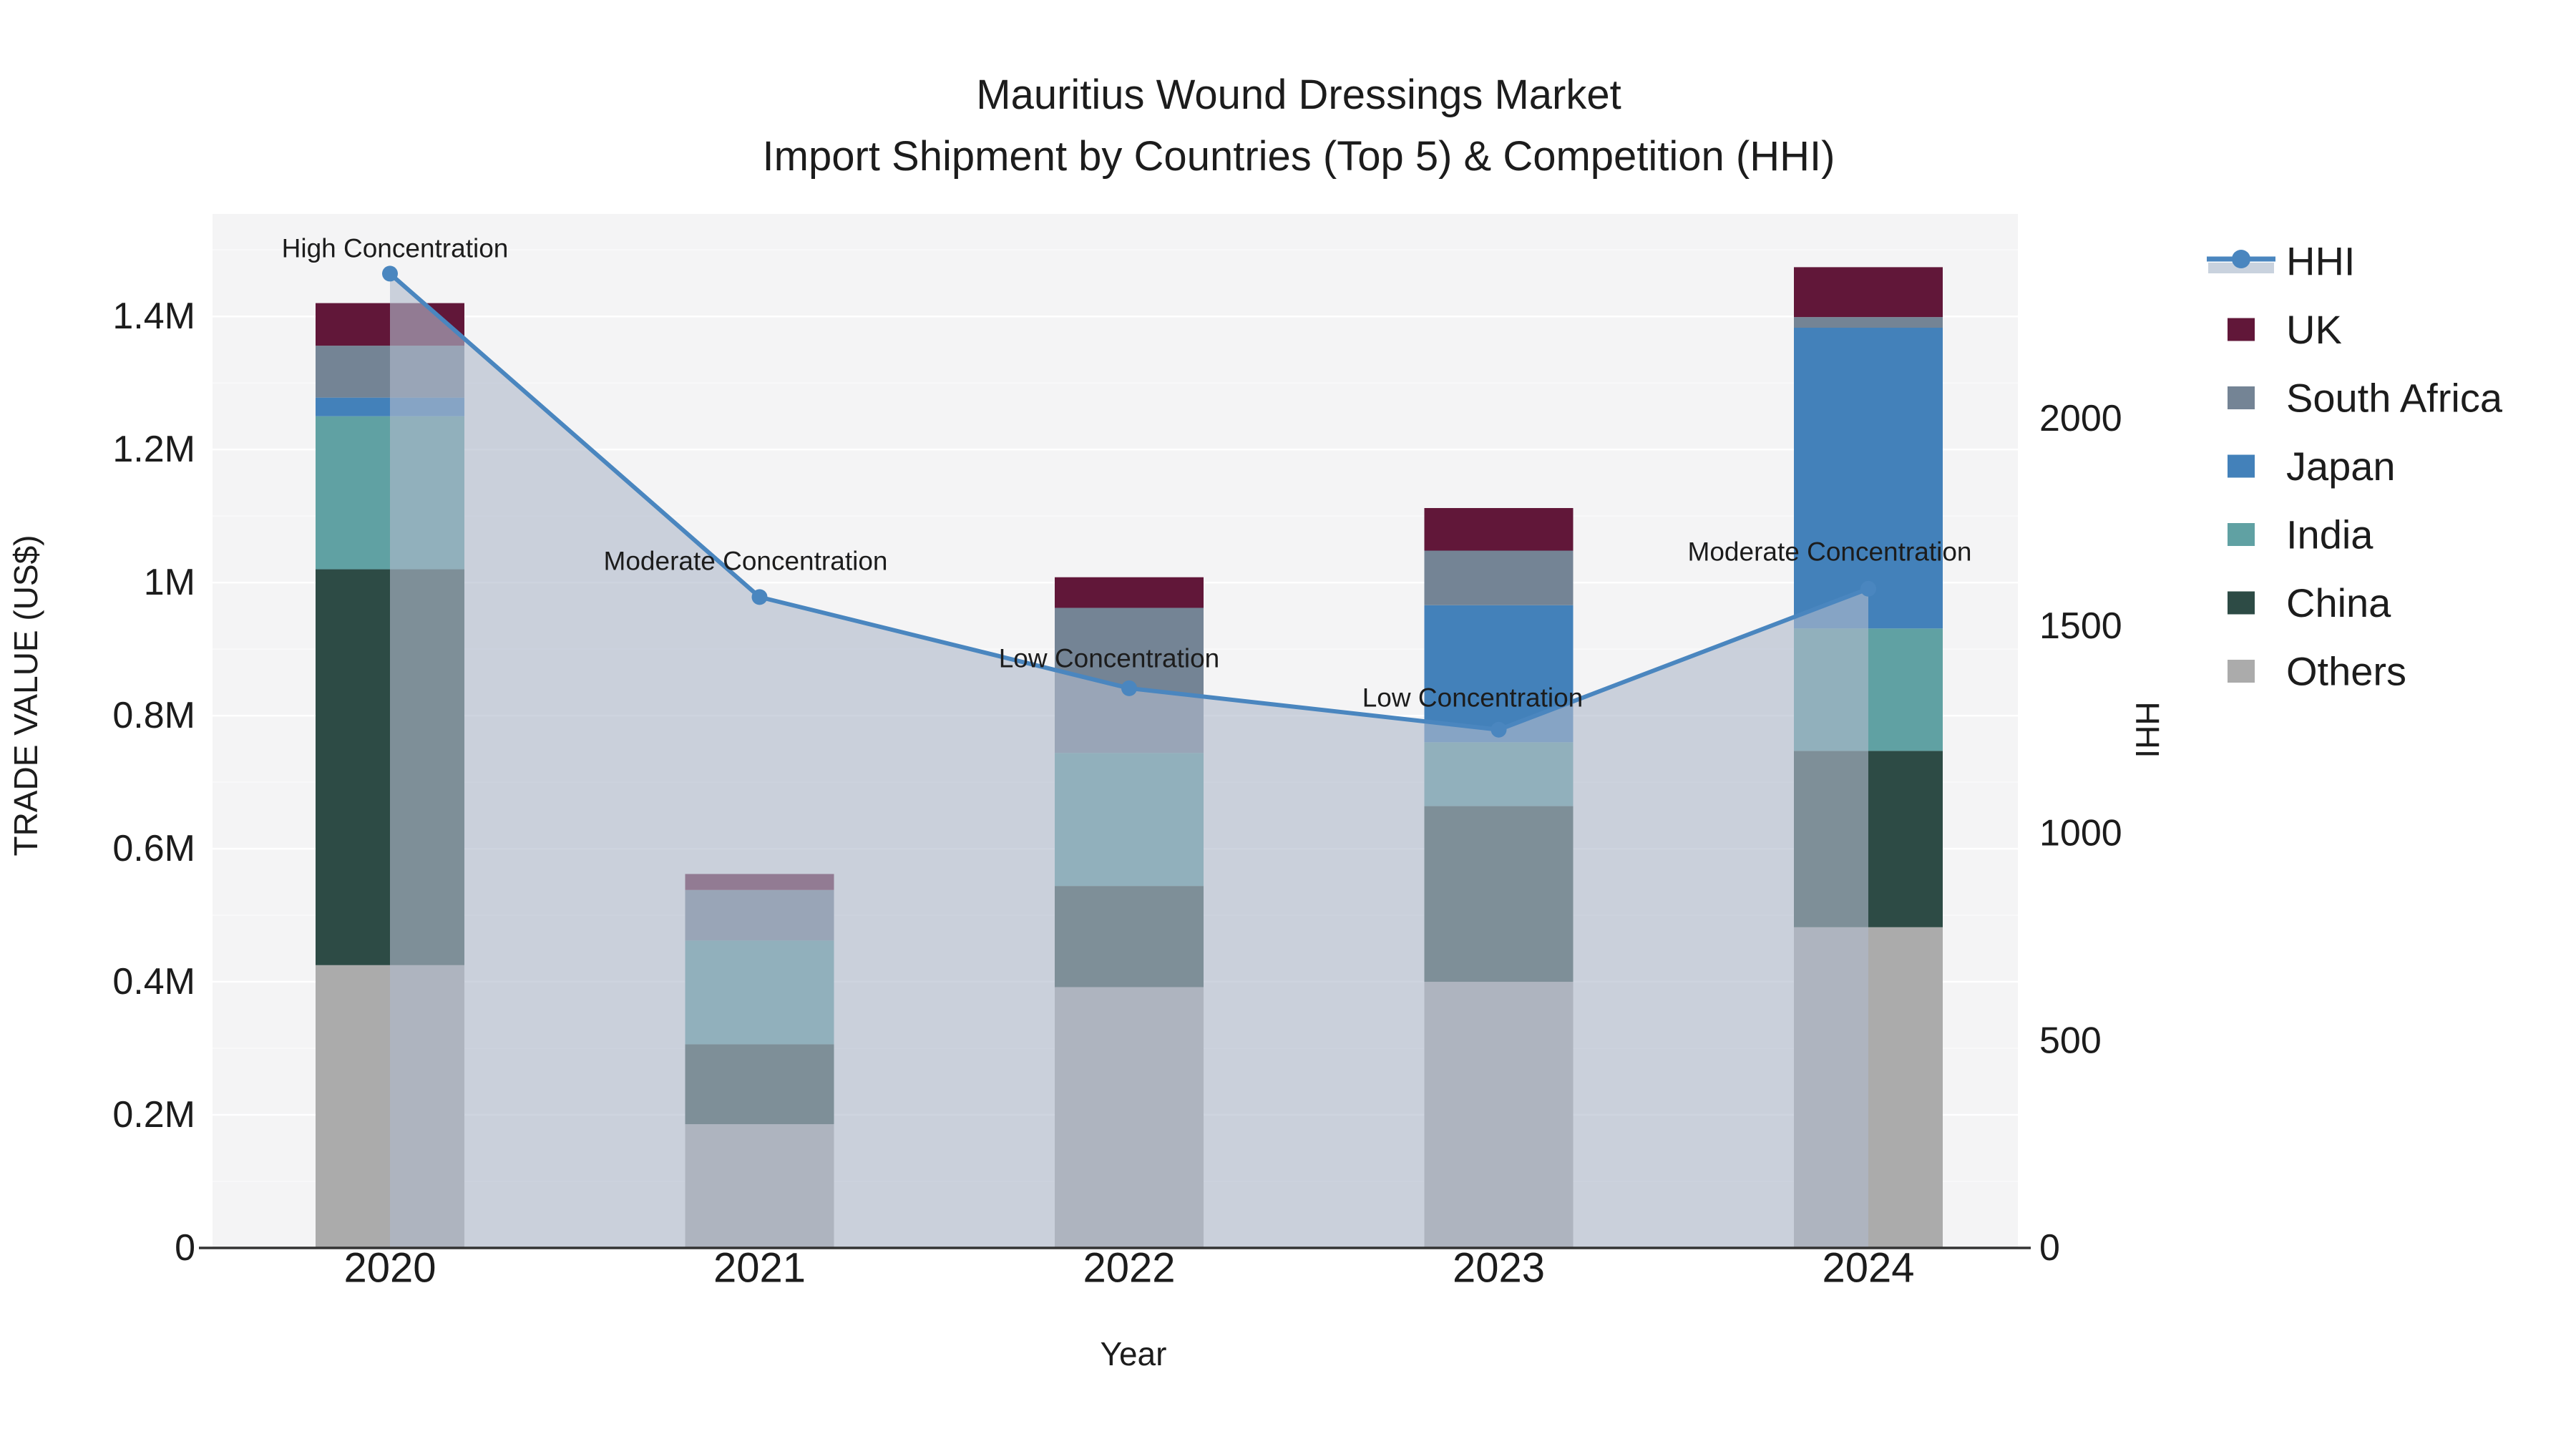 This screenshot has width=2576, height=1449. I want to click on legend-label-south-africa: South Africa, so click(2394, 398).